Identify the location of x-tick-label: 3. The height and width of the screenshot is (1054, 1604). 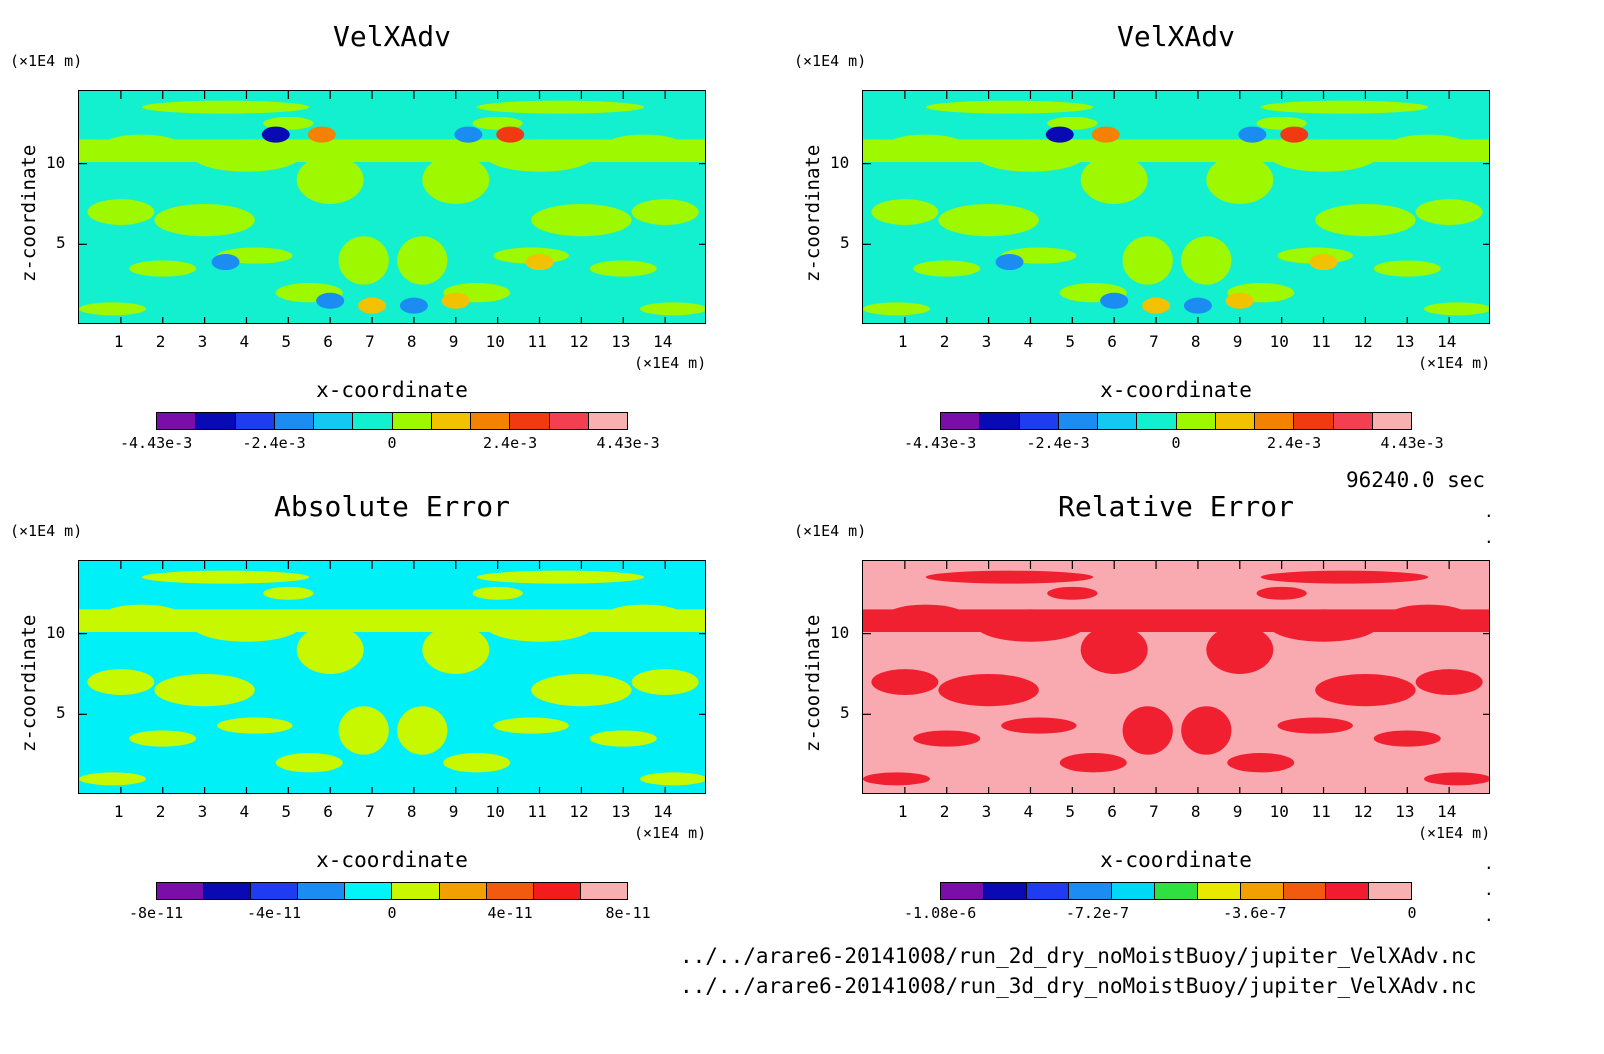
(202, 341).